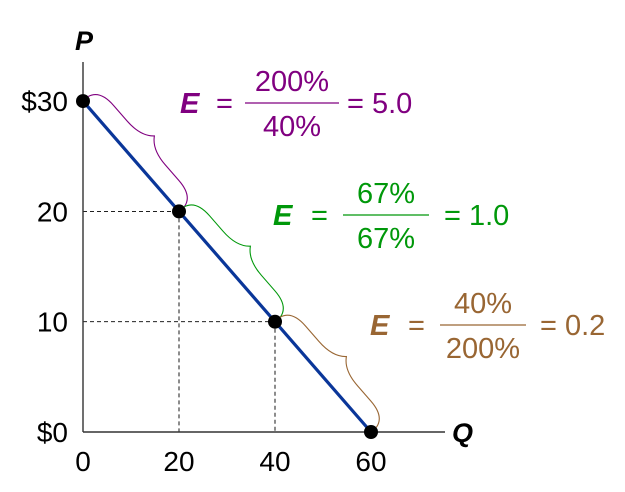  What do you see at coordinates (44, 101) in the screenshot?
I see `y-tick-label-3: $30` at bounding box center [44, 101].